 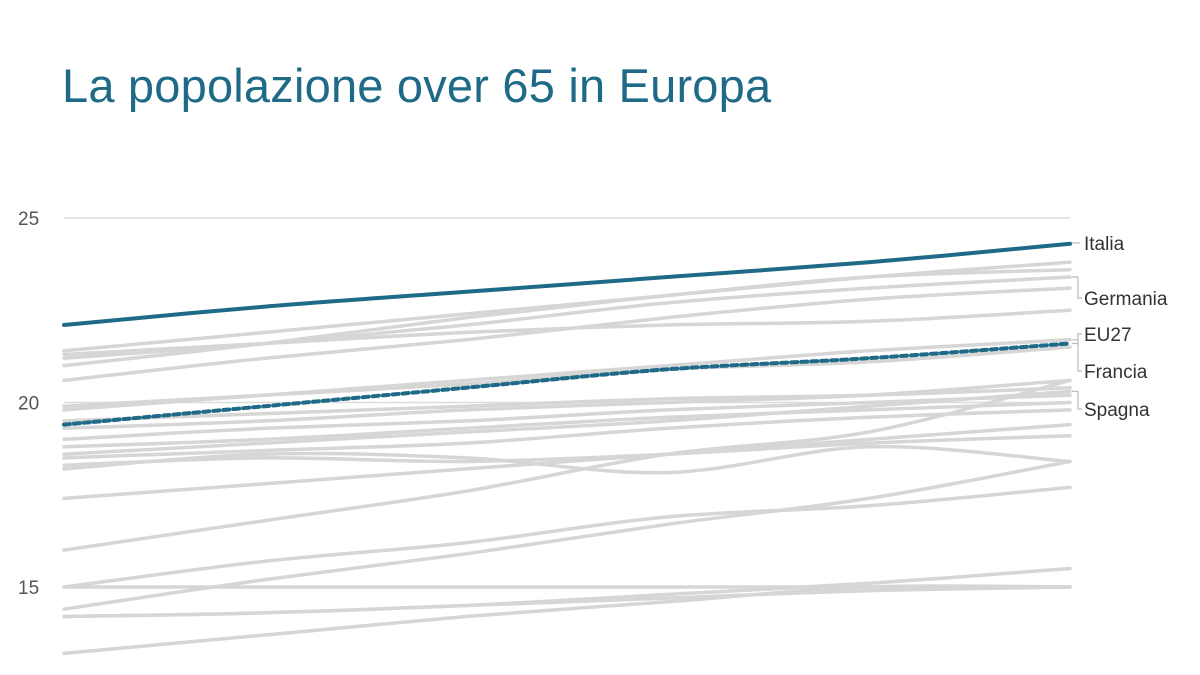 What do you see at coordinates (1104, 244) in the screenshot?
I see `series-label-italia: Italia` at bounding box center [1104, 244].